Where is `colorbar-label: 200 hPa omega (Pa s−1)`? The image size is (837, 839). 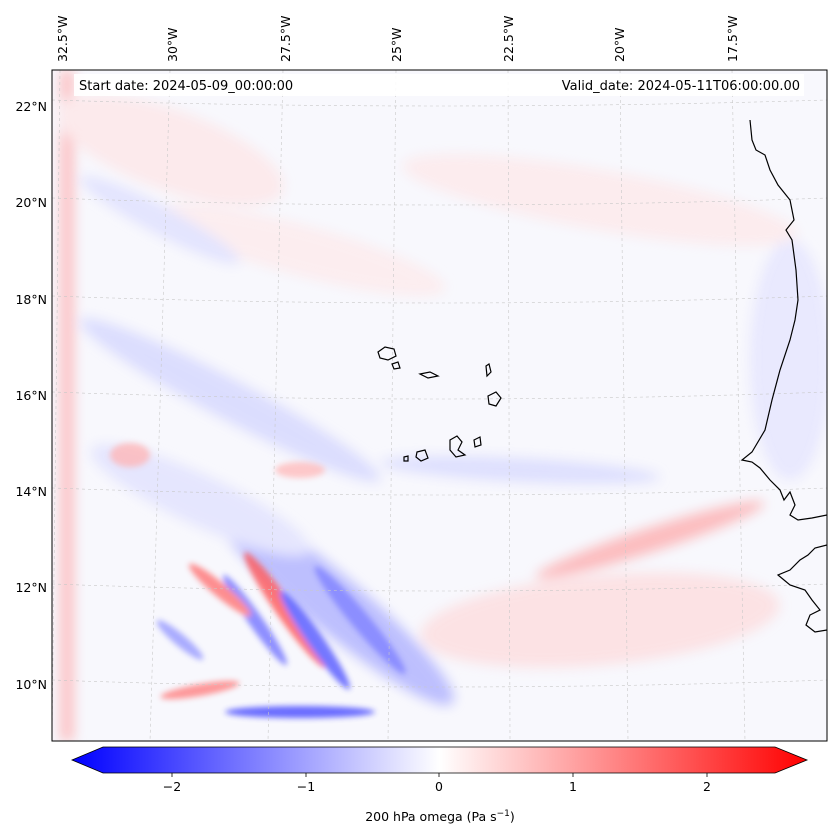
colorbar-label: 200 hPa omega (Pa s−1) is located at coordinates (440, 816).